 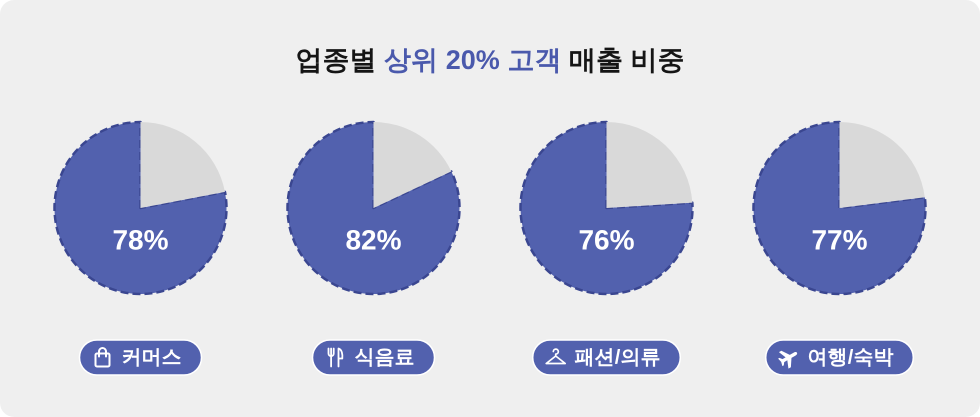 What do you see at coordinates (140, 240) in the screenshot?
I see `data-label: 78%` at bounding box center [140, 240].